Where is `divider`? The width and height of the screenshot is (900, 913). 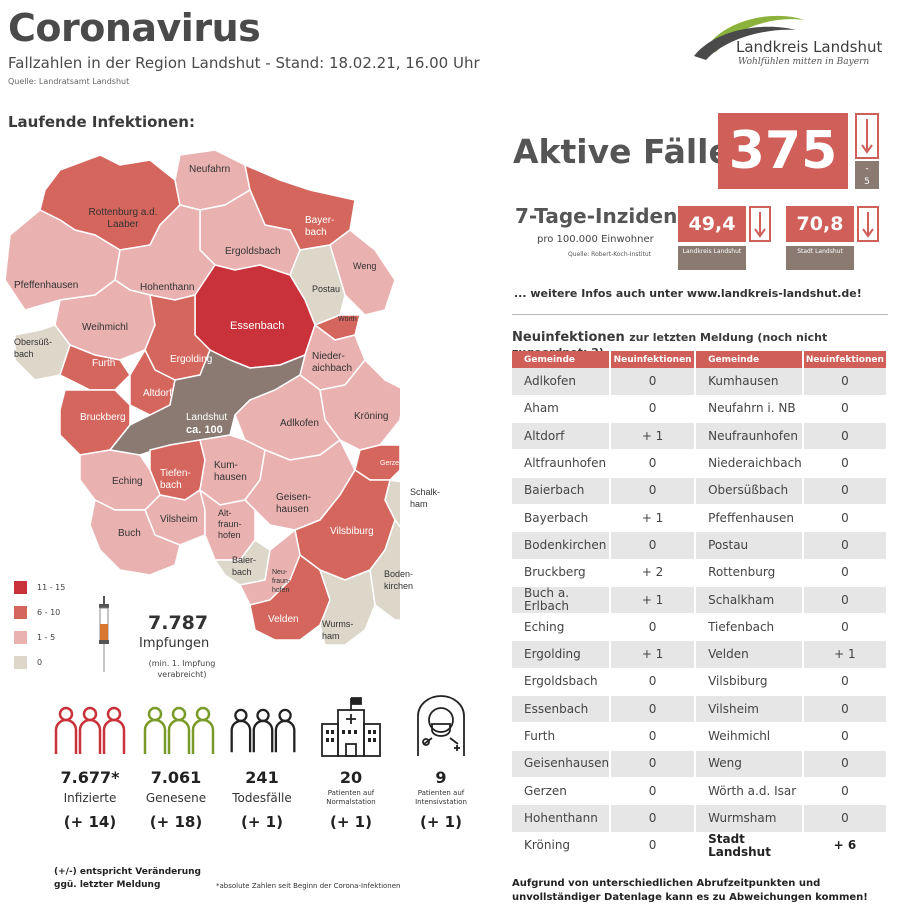
divider is located at coordinates (700, 314).